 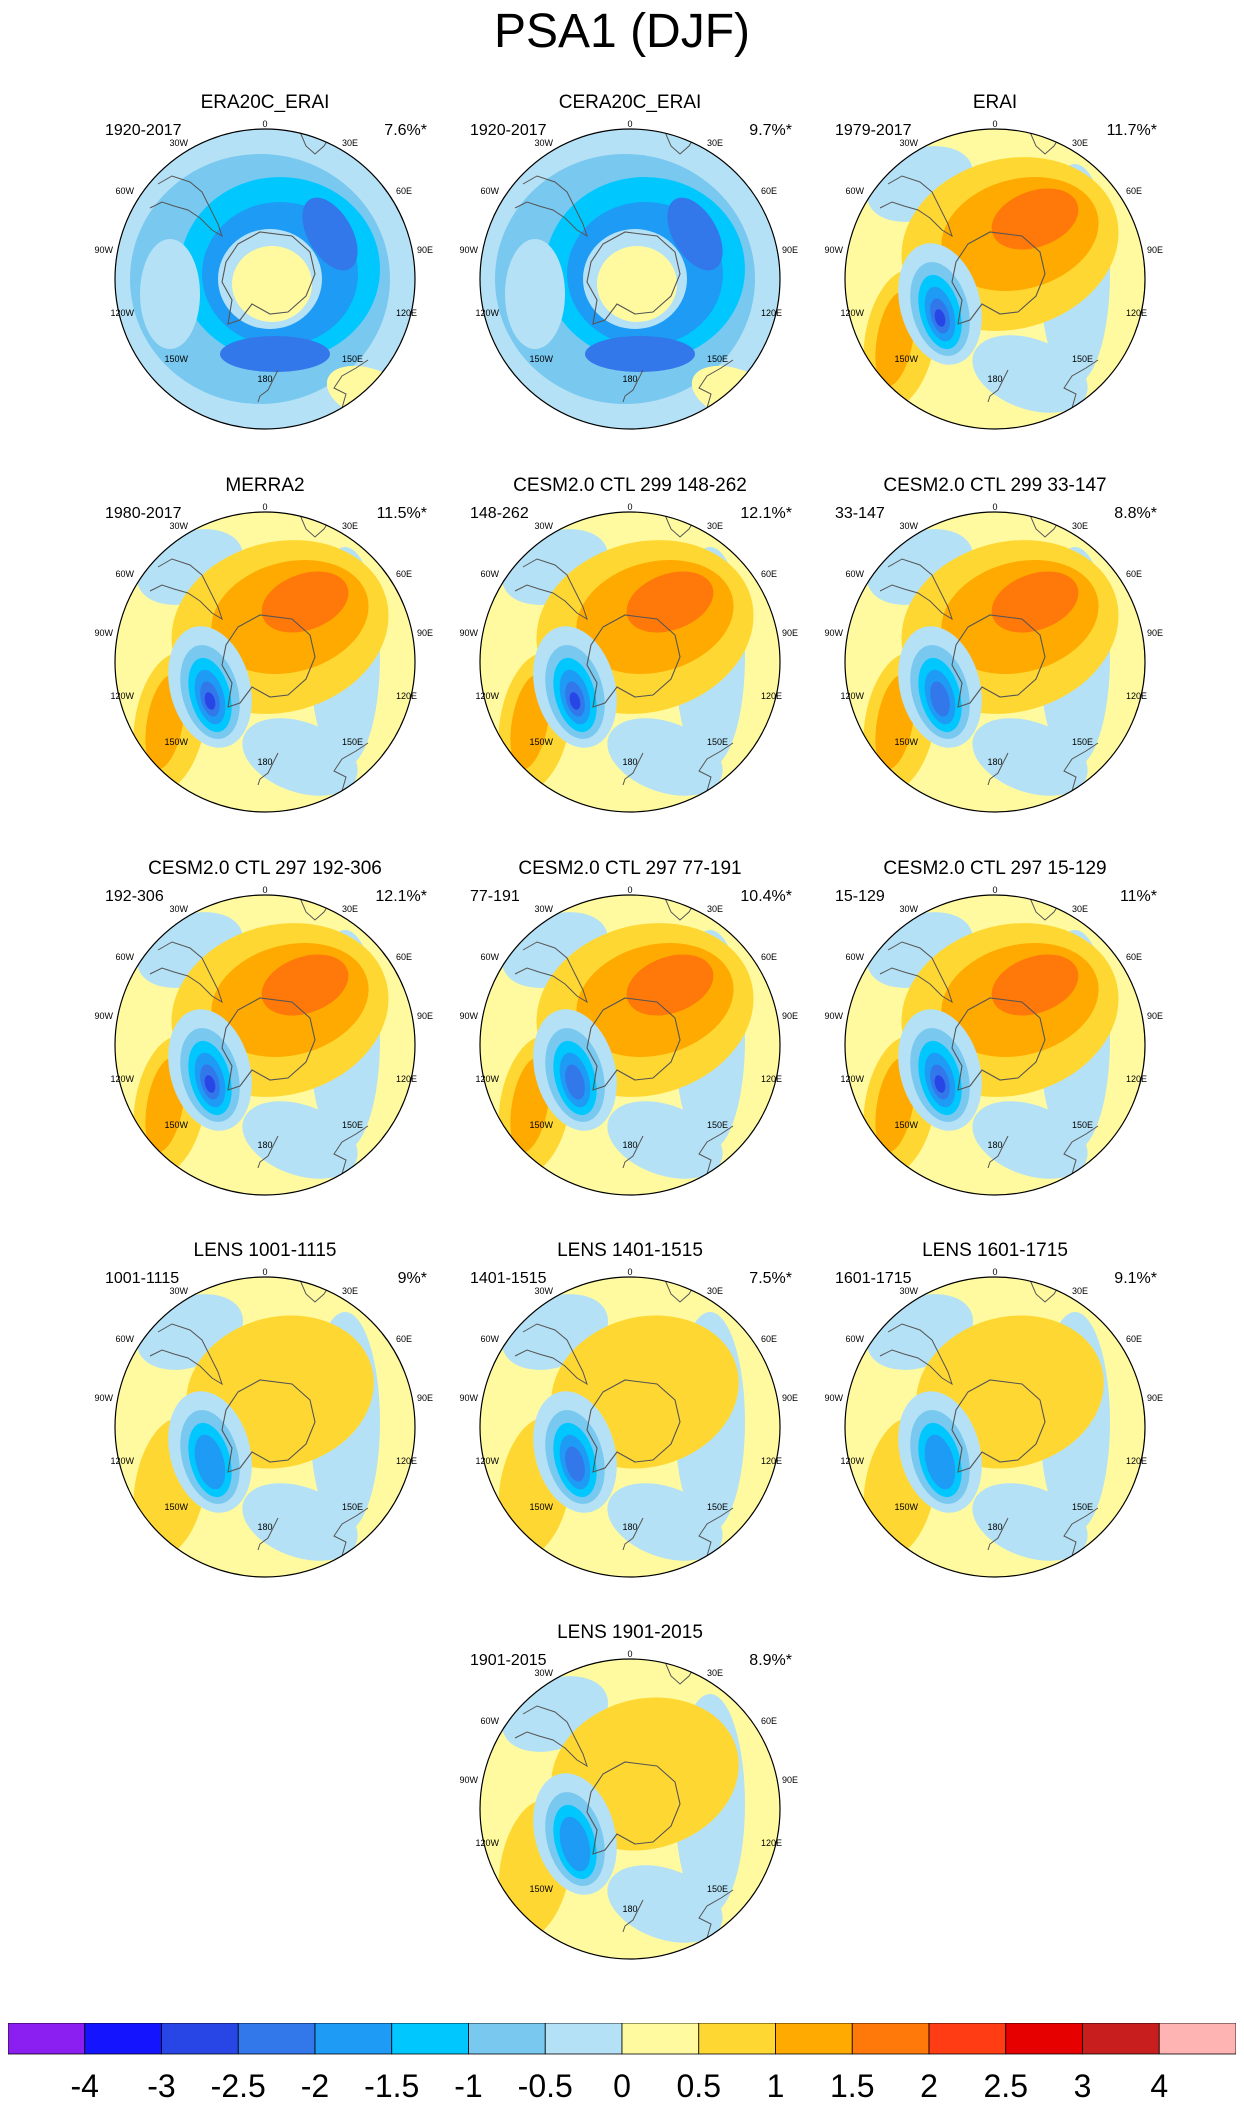 I want to click on colorbar-label: -1, so click(x=468, y=2086).